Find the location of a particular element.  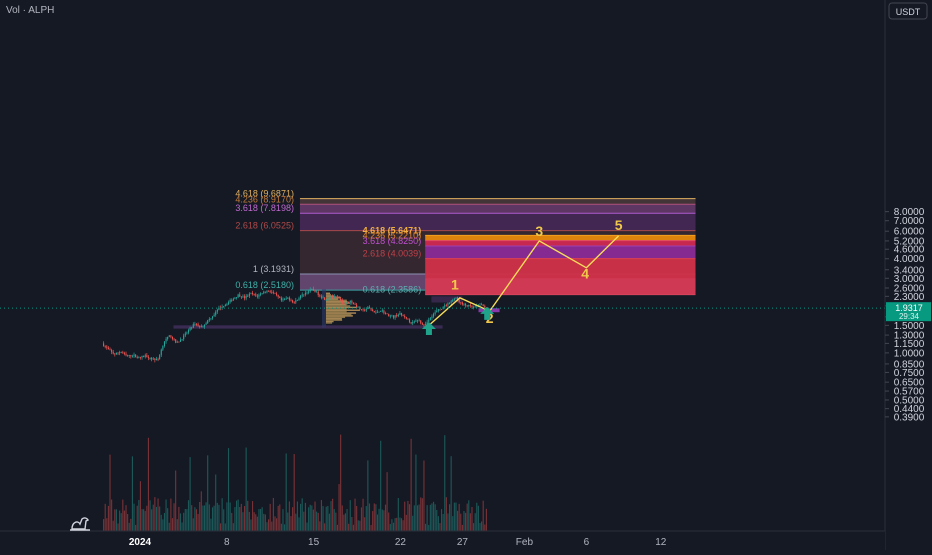

time-axis: 2024 8 15 22 27 Feb 6 12 is located at coordinates (442, 540).